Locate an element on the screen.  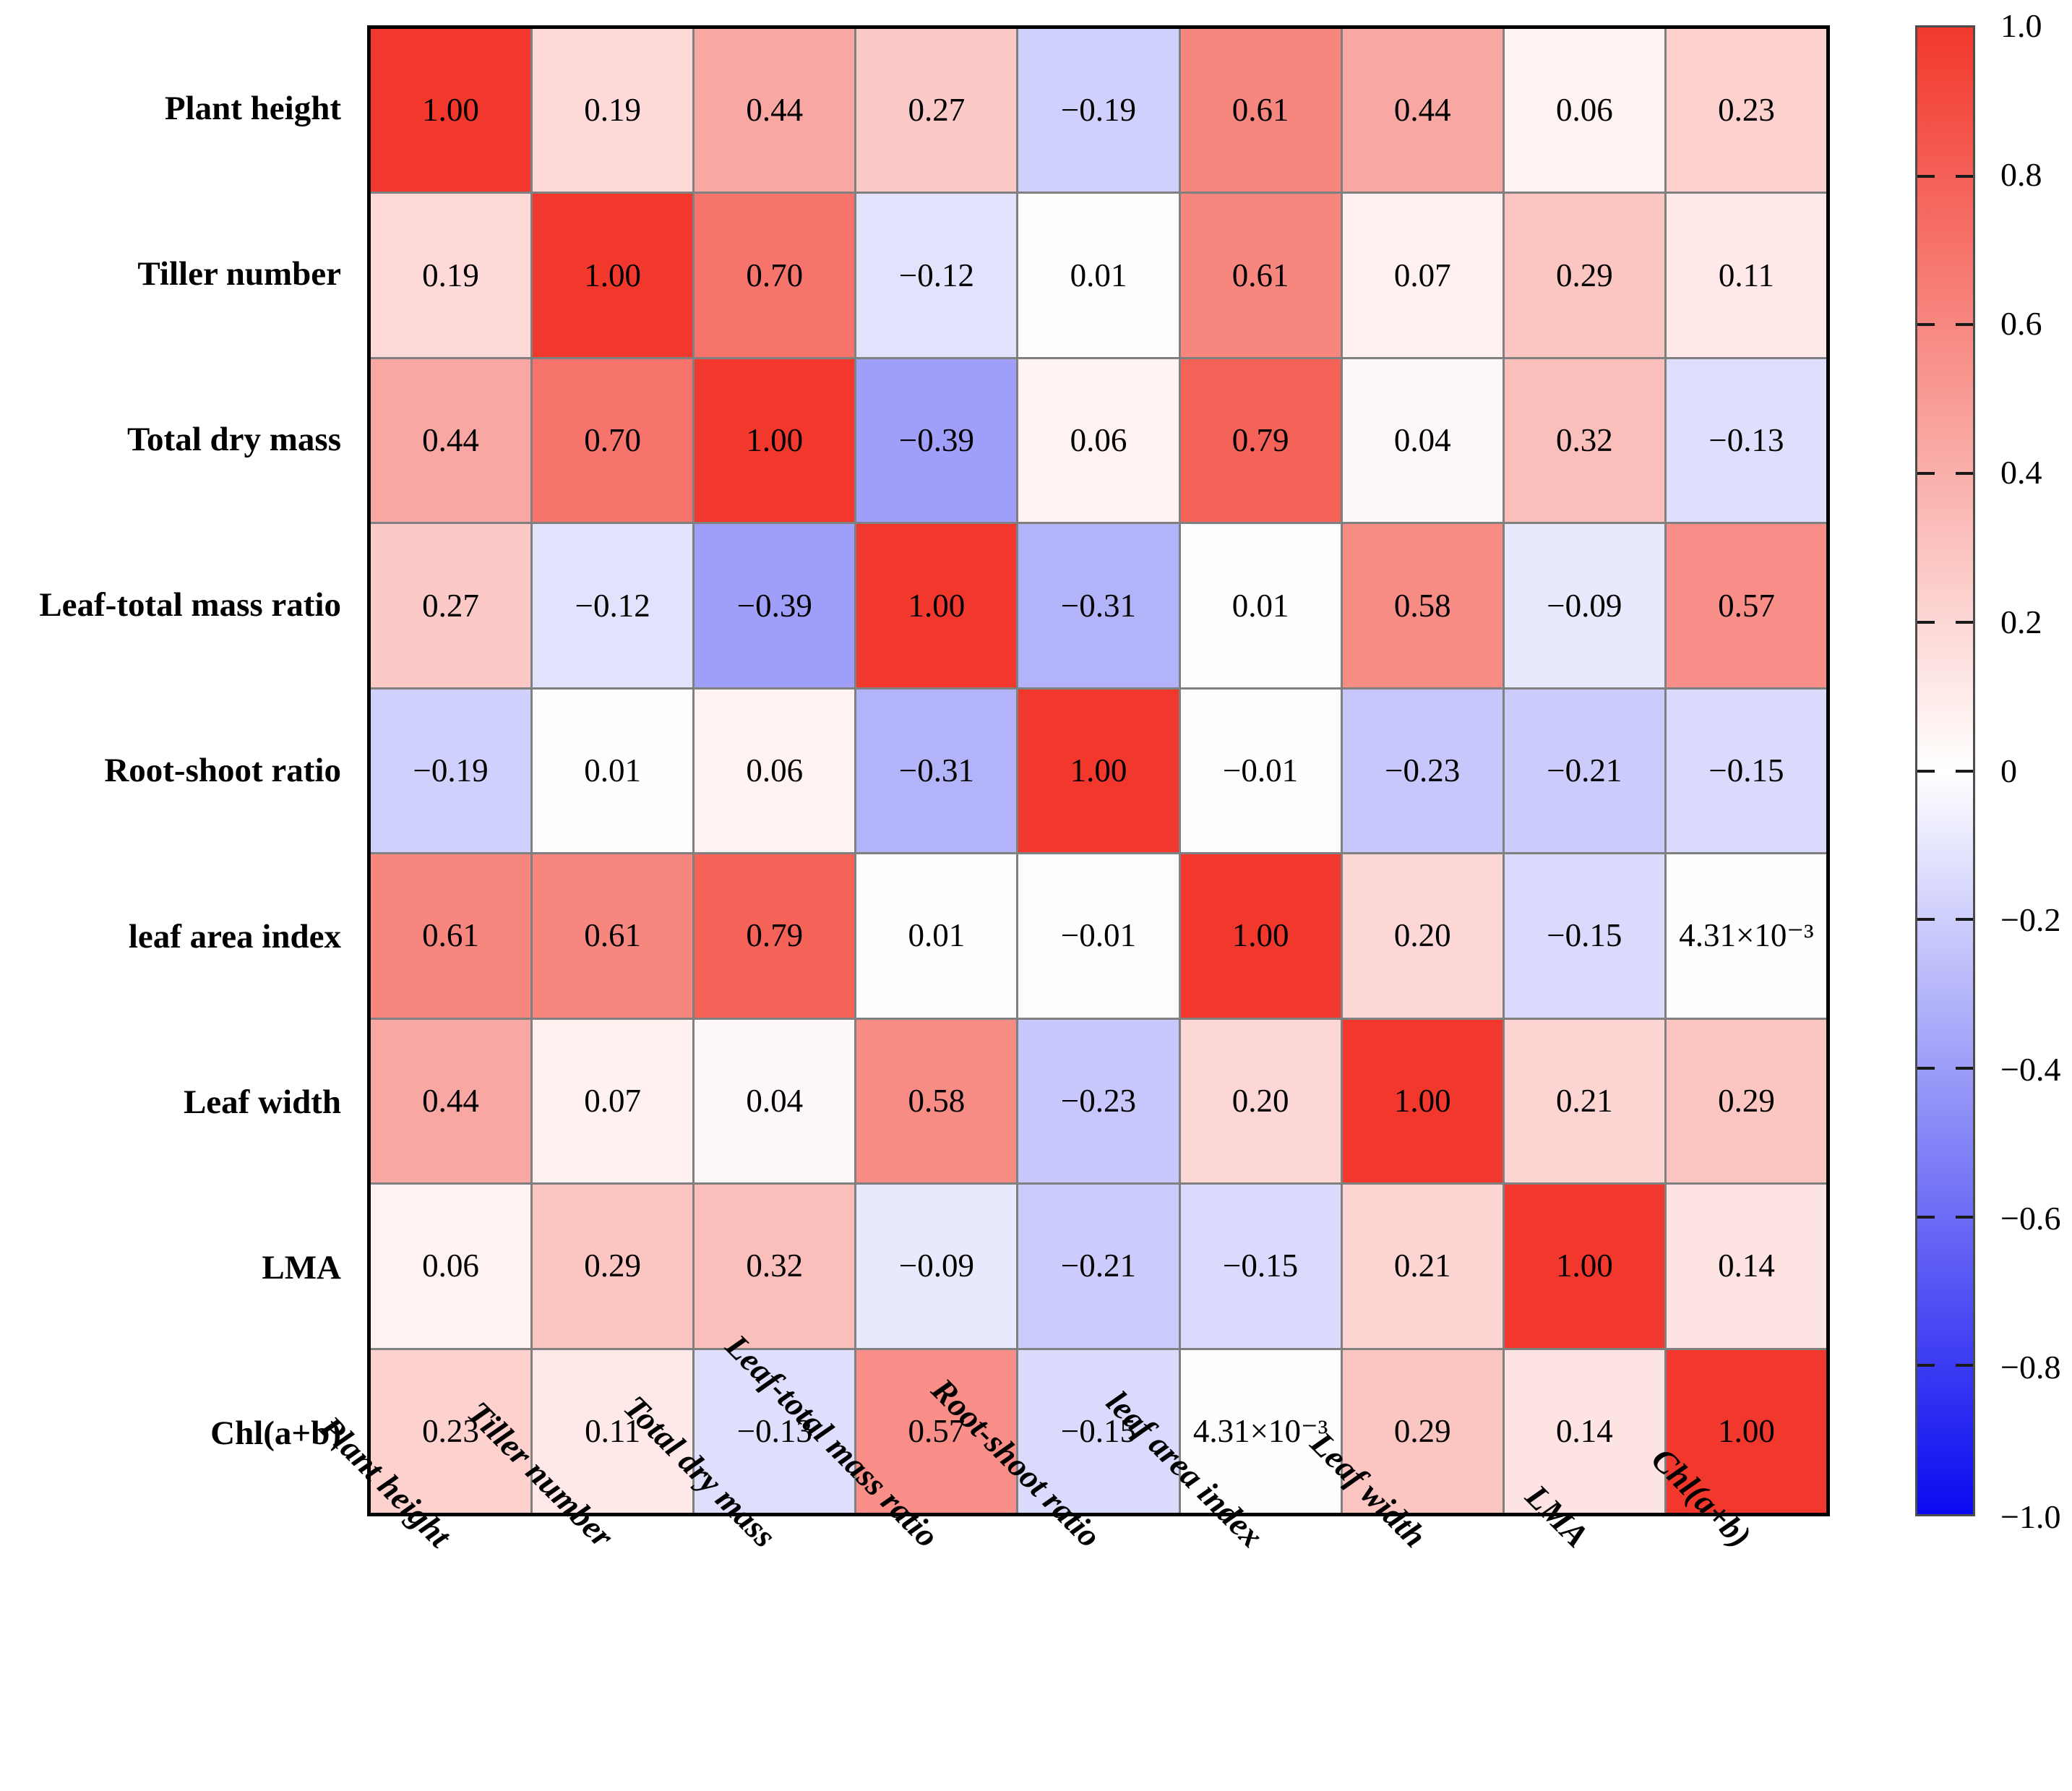
y-axis-label: Chl(a+b) is located at coordinates (275, 1433).